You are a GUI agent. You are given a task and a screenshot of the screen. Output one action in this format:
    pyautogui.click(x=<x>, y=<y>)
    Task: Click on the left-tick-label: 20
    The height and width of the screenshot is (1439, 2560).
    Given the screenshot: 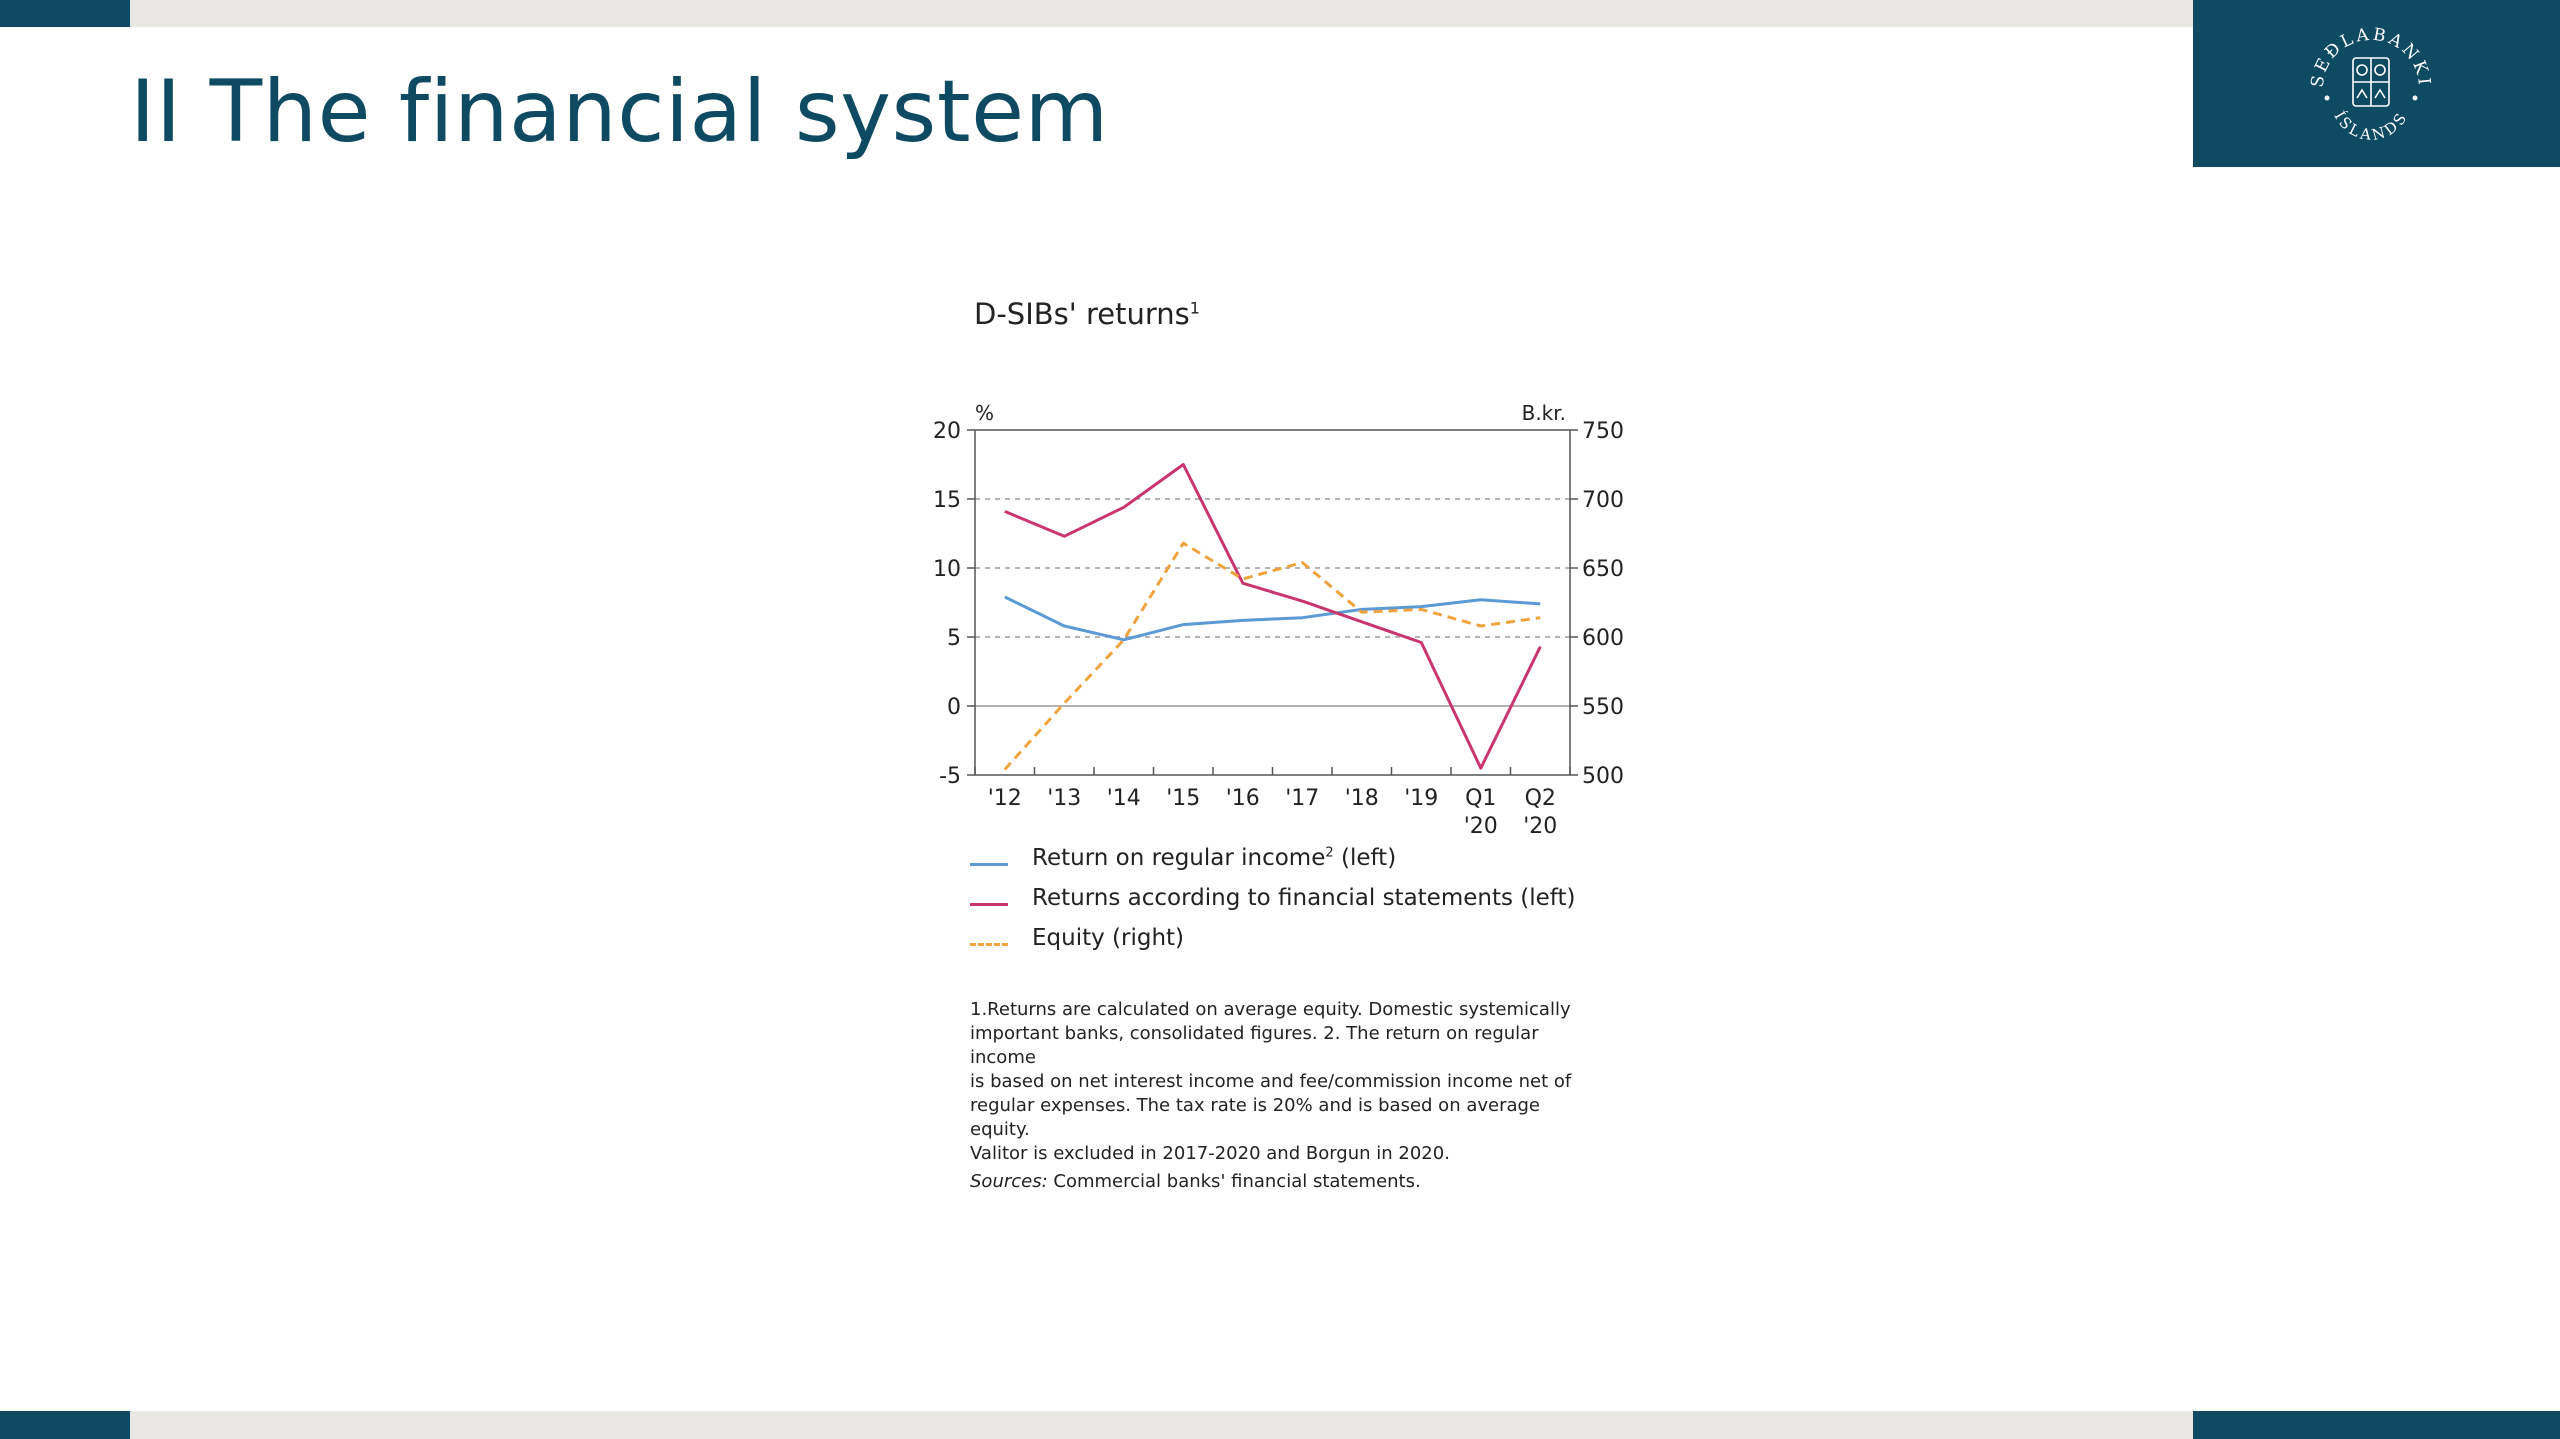 What is the action you would take?
    pyautogui.click(x=947, y=431)
    